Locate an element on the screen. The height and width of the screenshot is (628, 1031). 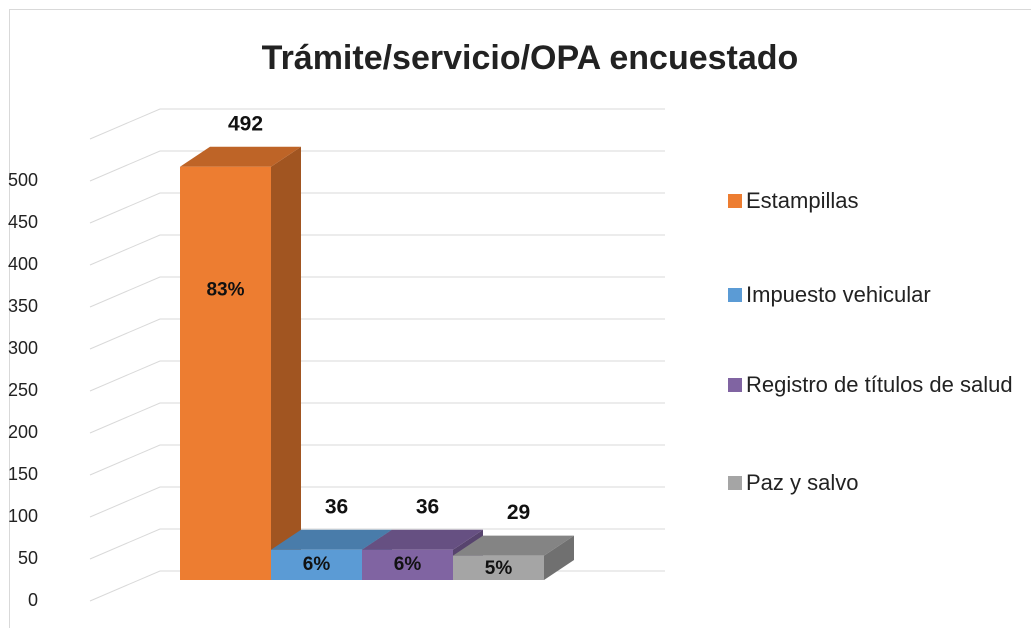
legend-item: Impuesto vehicular is located at coordinates (878, 295).